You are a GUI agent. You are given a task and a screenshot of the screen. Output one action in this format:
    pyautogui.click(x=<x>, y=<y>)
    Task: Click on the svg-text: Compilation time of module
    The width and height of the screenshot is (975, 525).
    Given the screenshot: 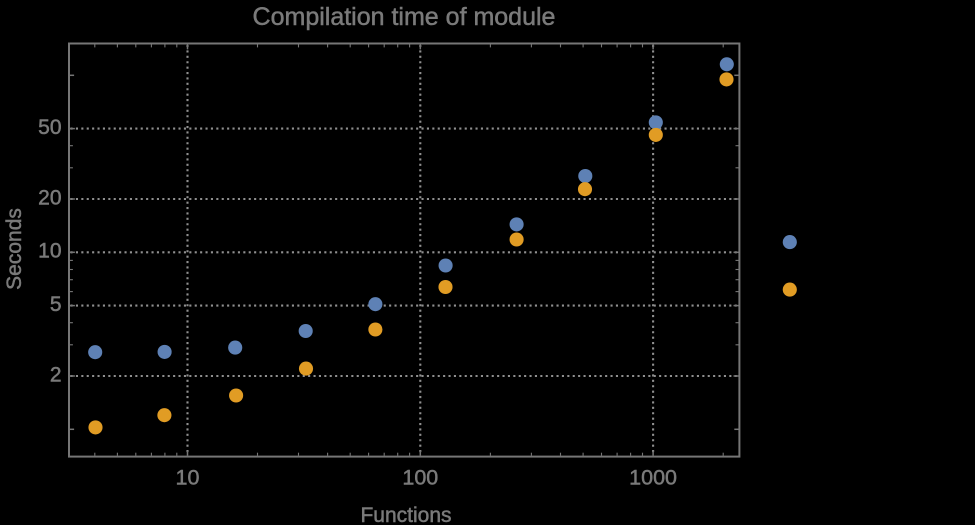 What is the action you would take?
    pyautogui.click(x=404, y=17)
    